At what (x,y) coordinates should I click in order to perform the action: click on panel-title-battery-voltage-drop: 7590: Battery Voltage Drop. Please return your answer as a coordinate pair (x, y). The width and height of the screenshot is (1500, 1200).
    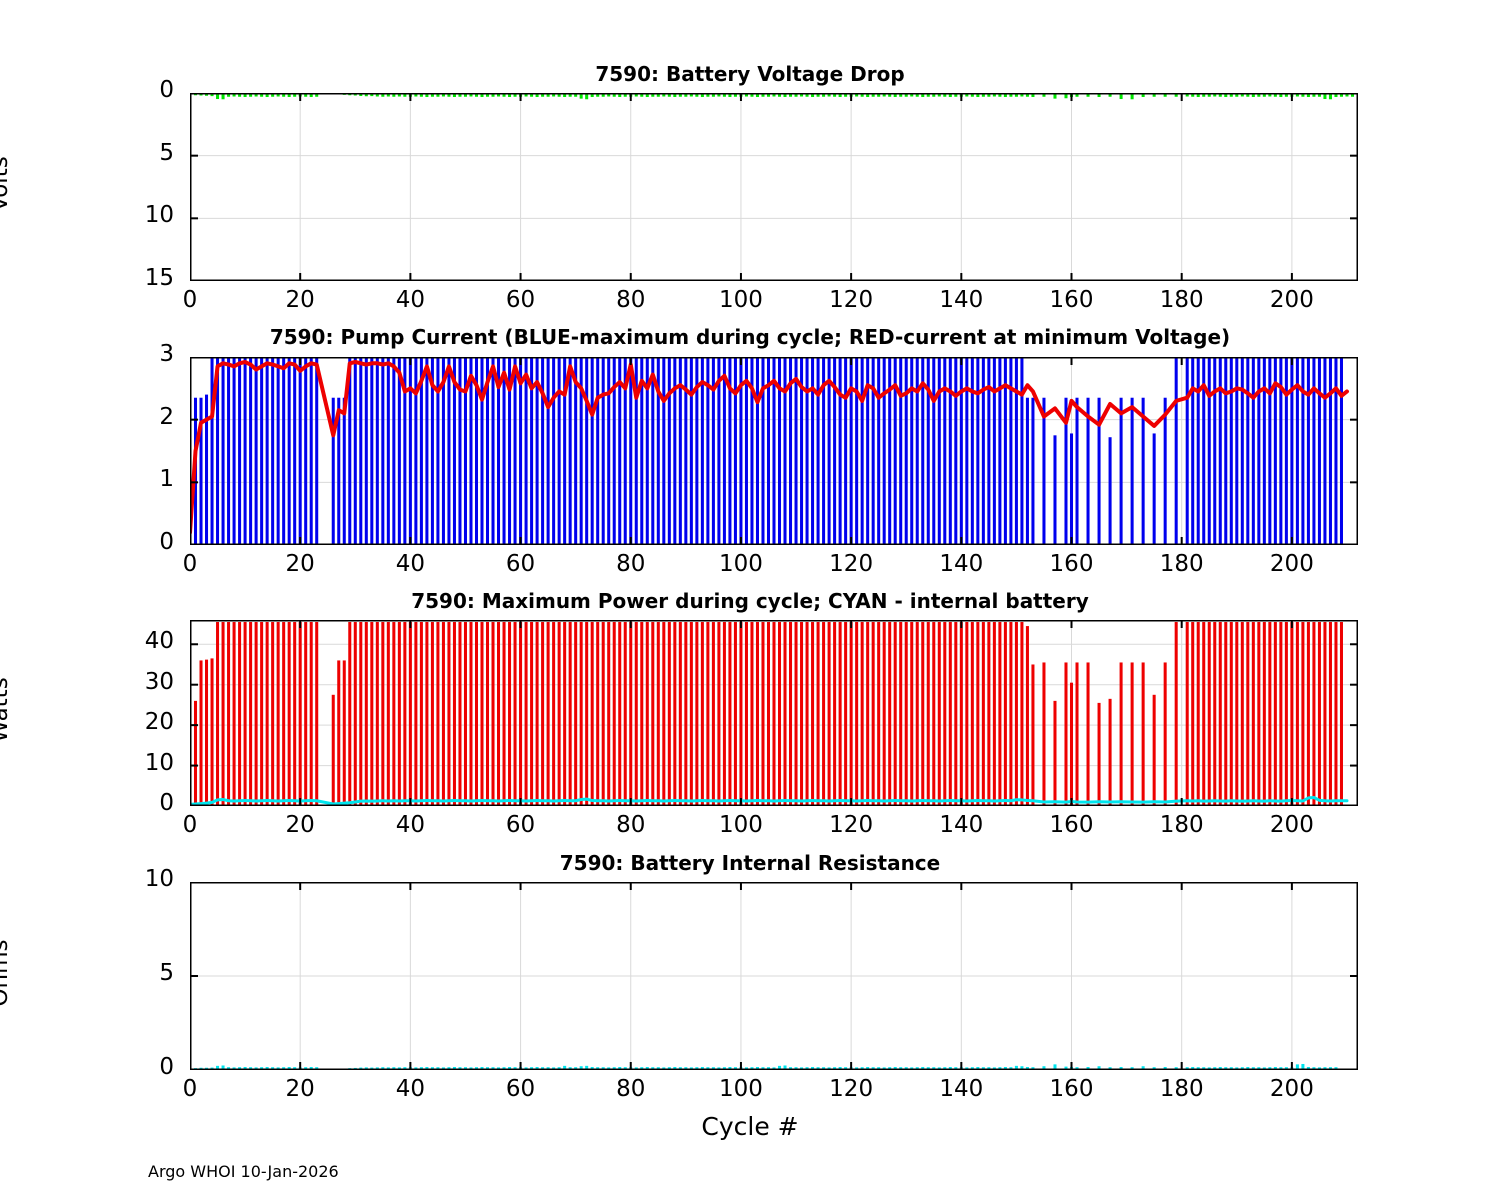
    Looking at the image, I should click on (750, 74).